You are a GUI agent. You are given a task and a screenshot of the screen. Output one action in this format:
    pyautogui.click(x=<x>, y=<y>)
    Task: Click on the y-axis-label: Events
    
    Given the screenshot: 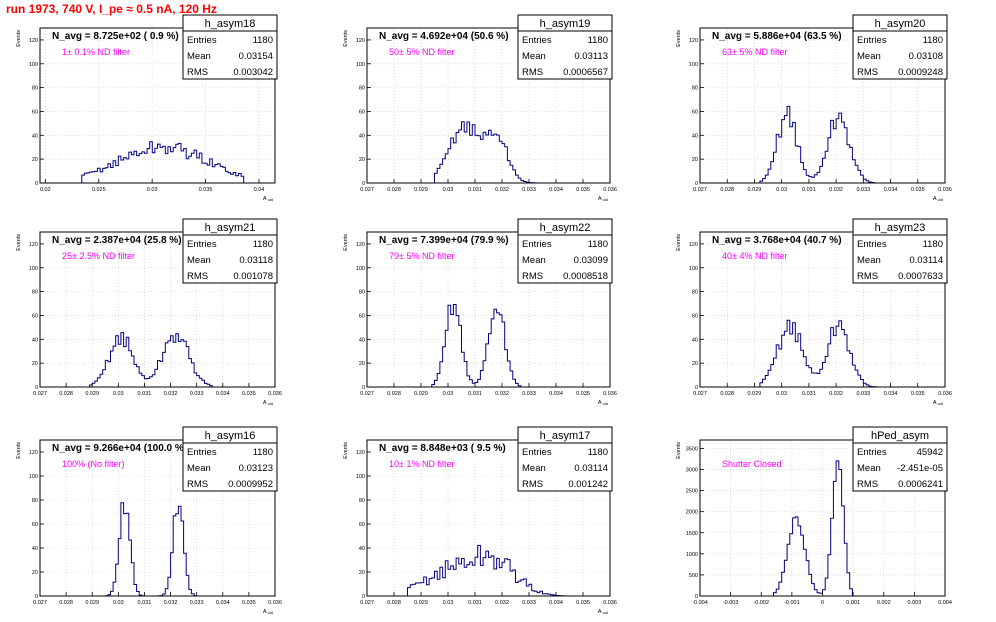 What is the action you would take?
    pyautogui.click(x=346, y=242)
    